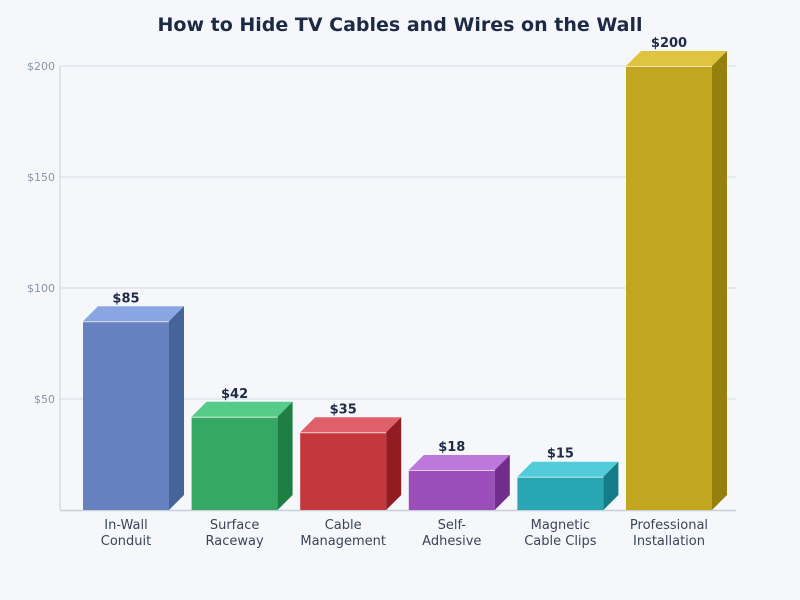  I want to click on value-label: $42, so click(234, 394).